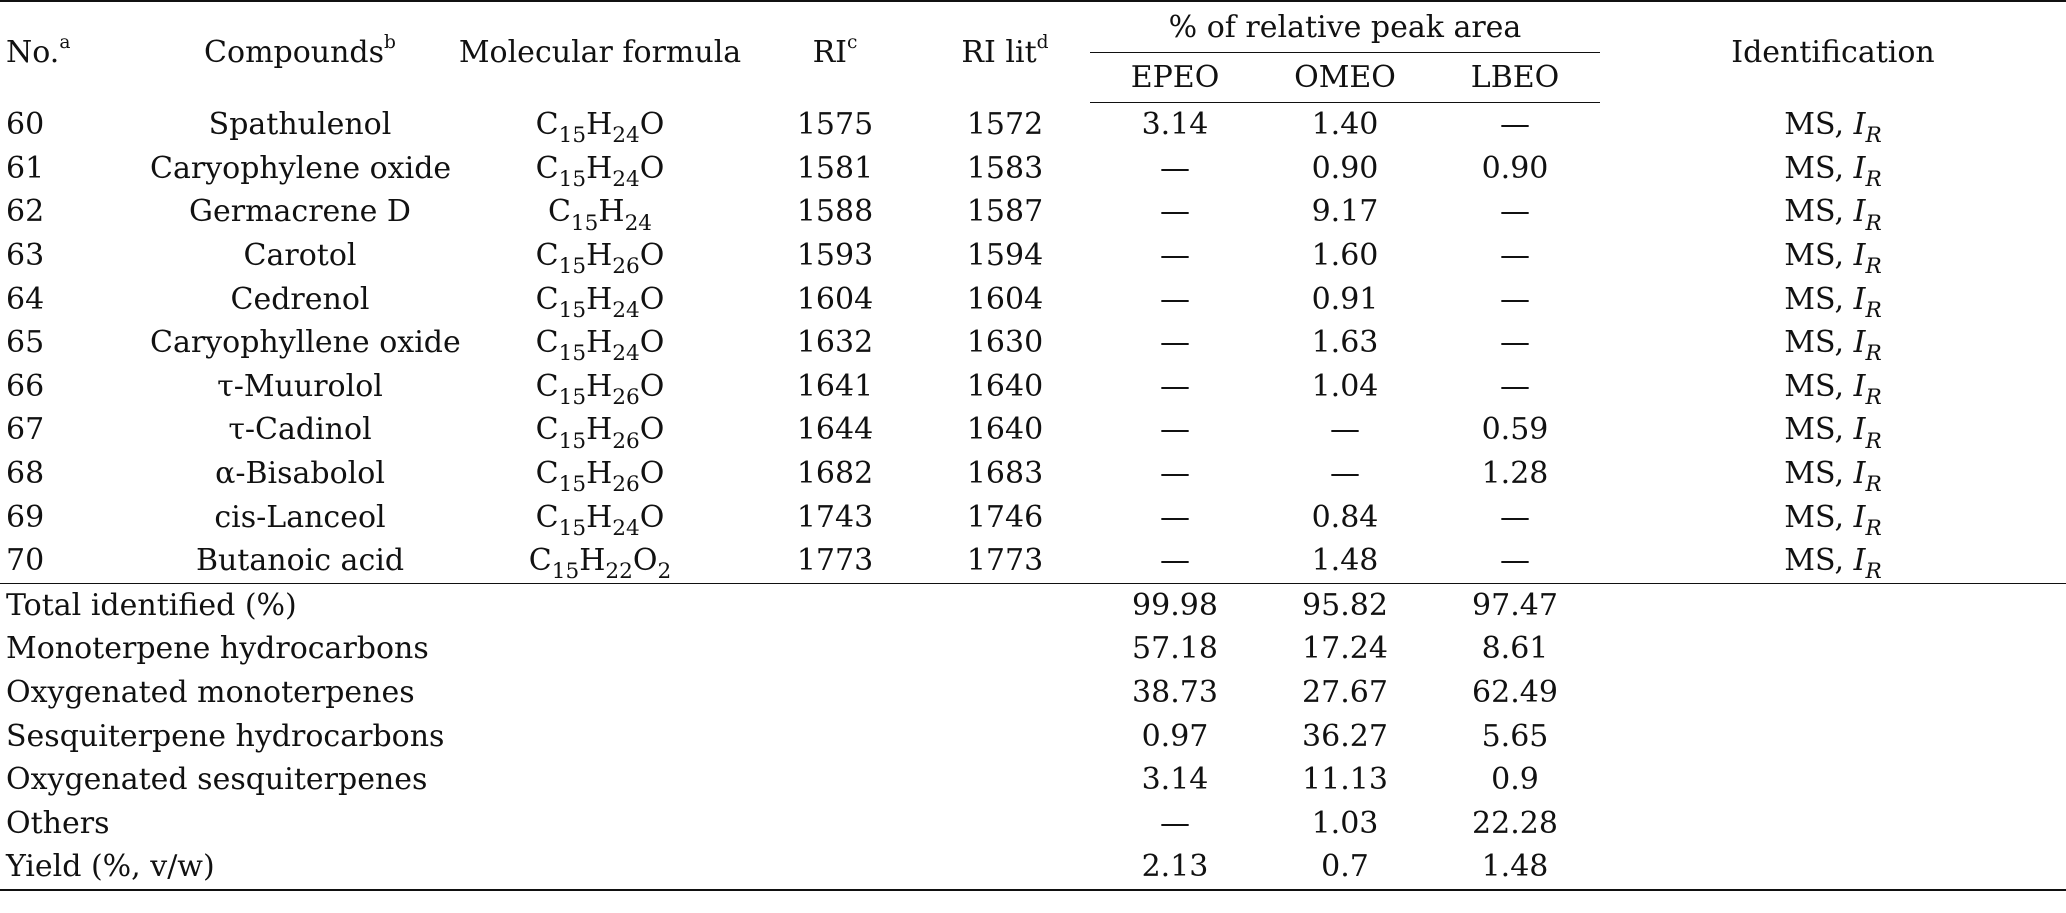 This screenshot has width=2066, height=913. I want to click on summary-label: Oxygenated monoterpenes, so click(210, 693).